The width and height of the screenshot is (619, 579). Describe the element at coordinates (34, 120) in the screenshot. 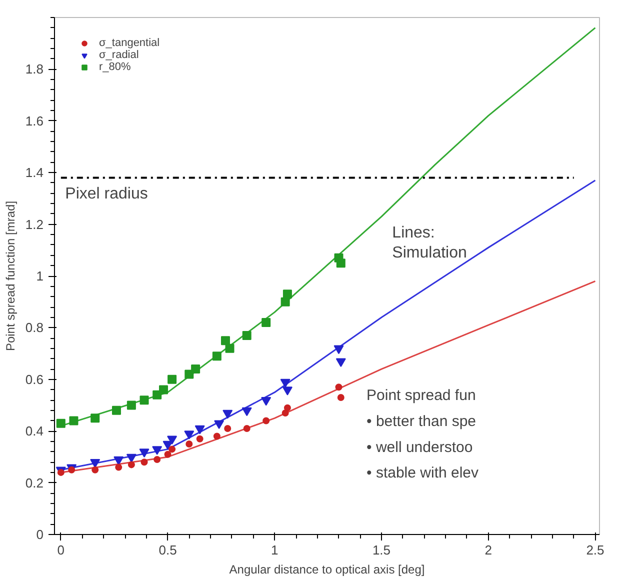

I see `y-tick-label: 1.6` at that location.